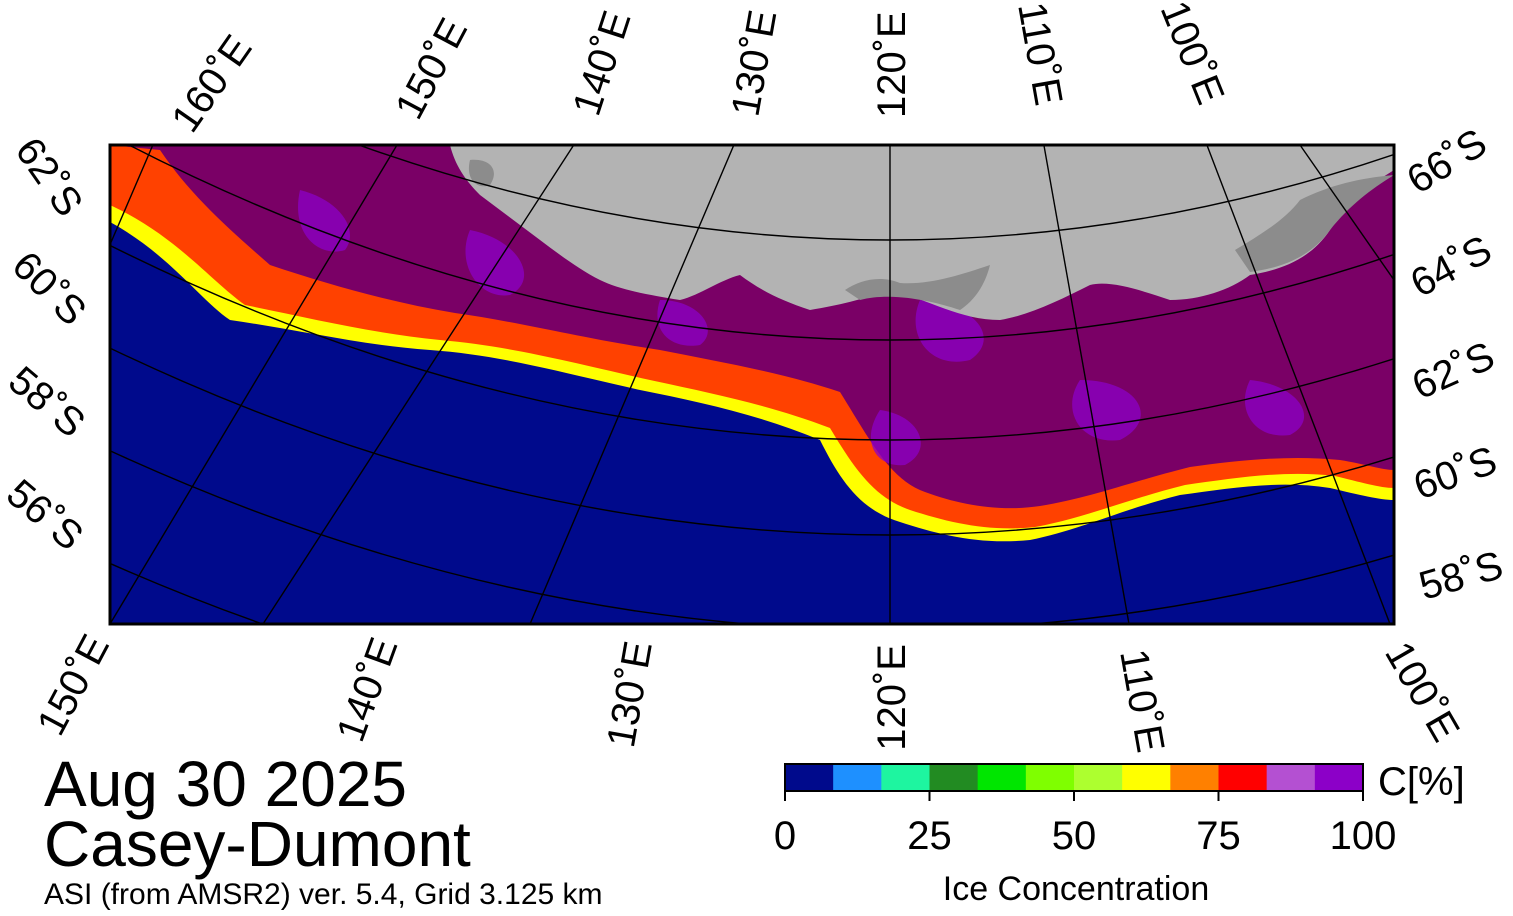 Image resolution: width=1513 pixels, height=916 pixels. I want to click on right-latitude-labels: 66˚S 64˚S 62˚S 60˚S 58˚S, so click(1453, 365).